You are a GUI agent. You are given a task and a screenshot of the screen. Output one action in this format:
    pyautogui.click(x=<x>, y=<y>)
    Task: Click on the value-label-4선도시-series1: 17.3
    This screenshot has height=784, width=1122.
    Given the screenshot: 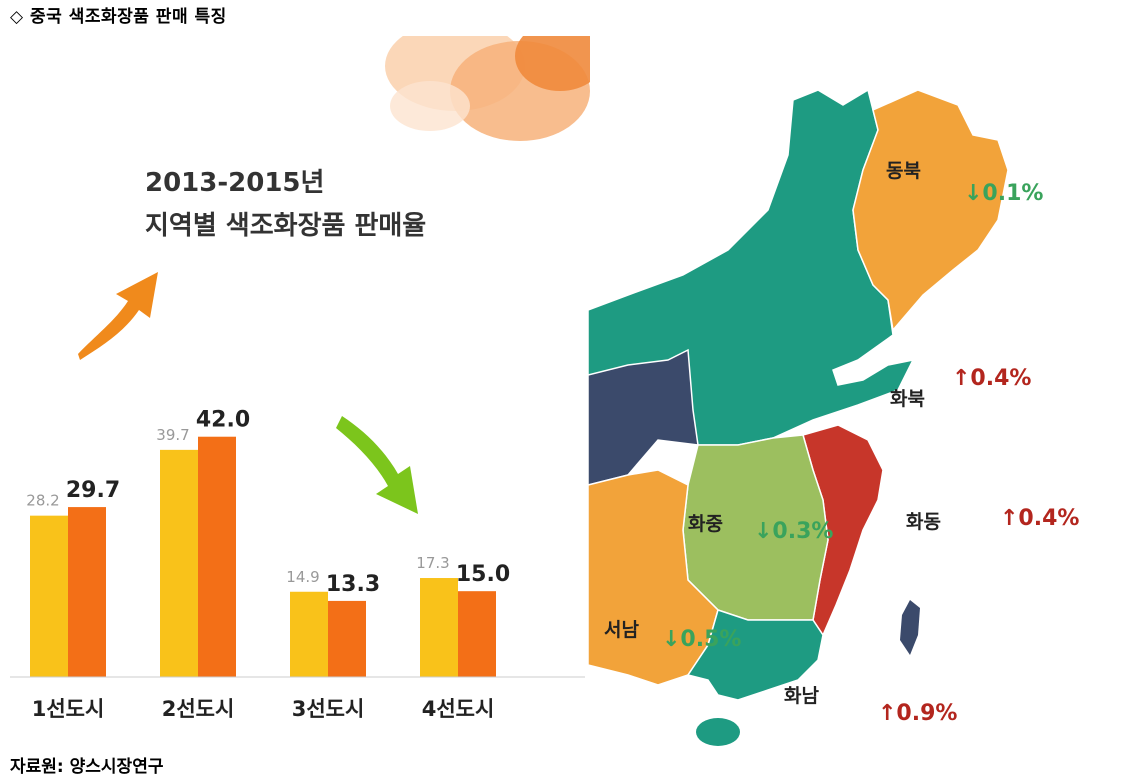 What is the action you would take?
    pyautogui.click(x=432, y=563)
    